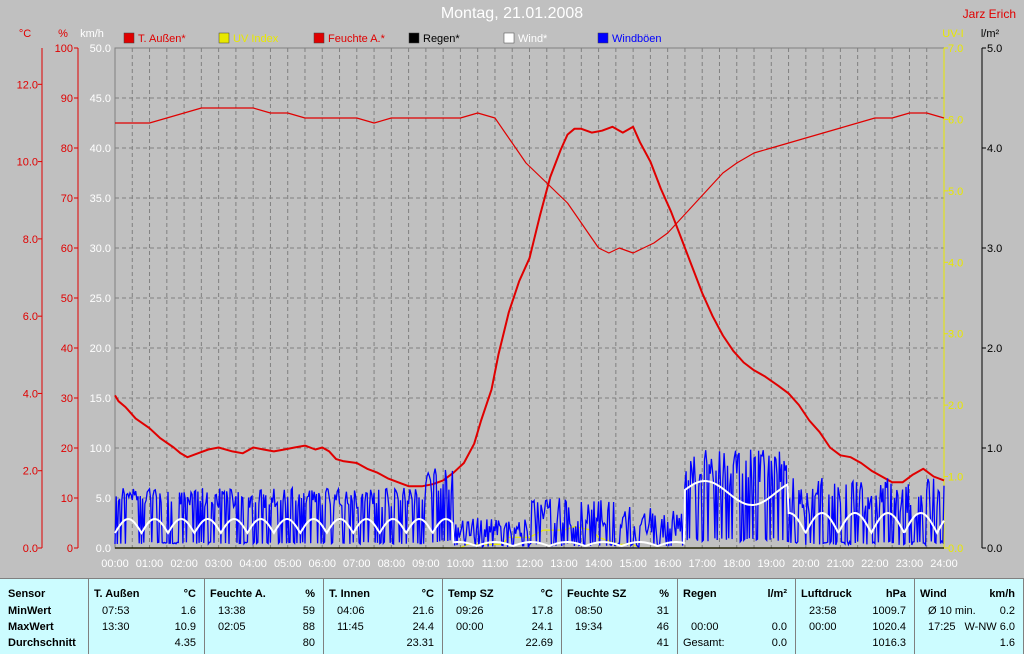  I want to click on stats-avg-value: 22.69, so click(539, 643).